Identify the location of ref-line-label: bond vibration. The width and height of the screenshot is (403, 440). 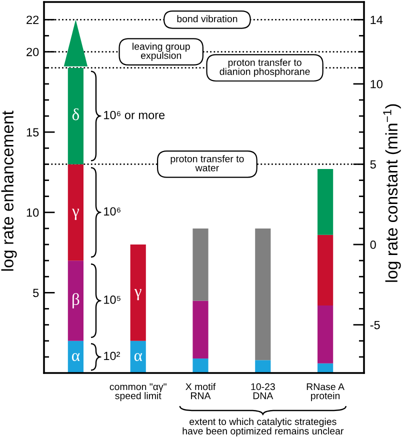
(207, 18).